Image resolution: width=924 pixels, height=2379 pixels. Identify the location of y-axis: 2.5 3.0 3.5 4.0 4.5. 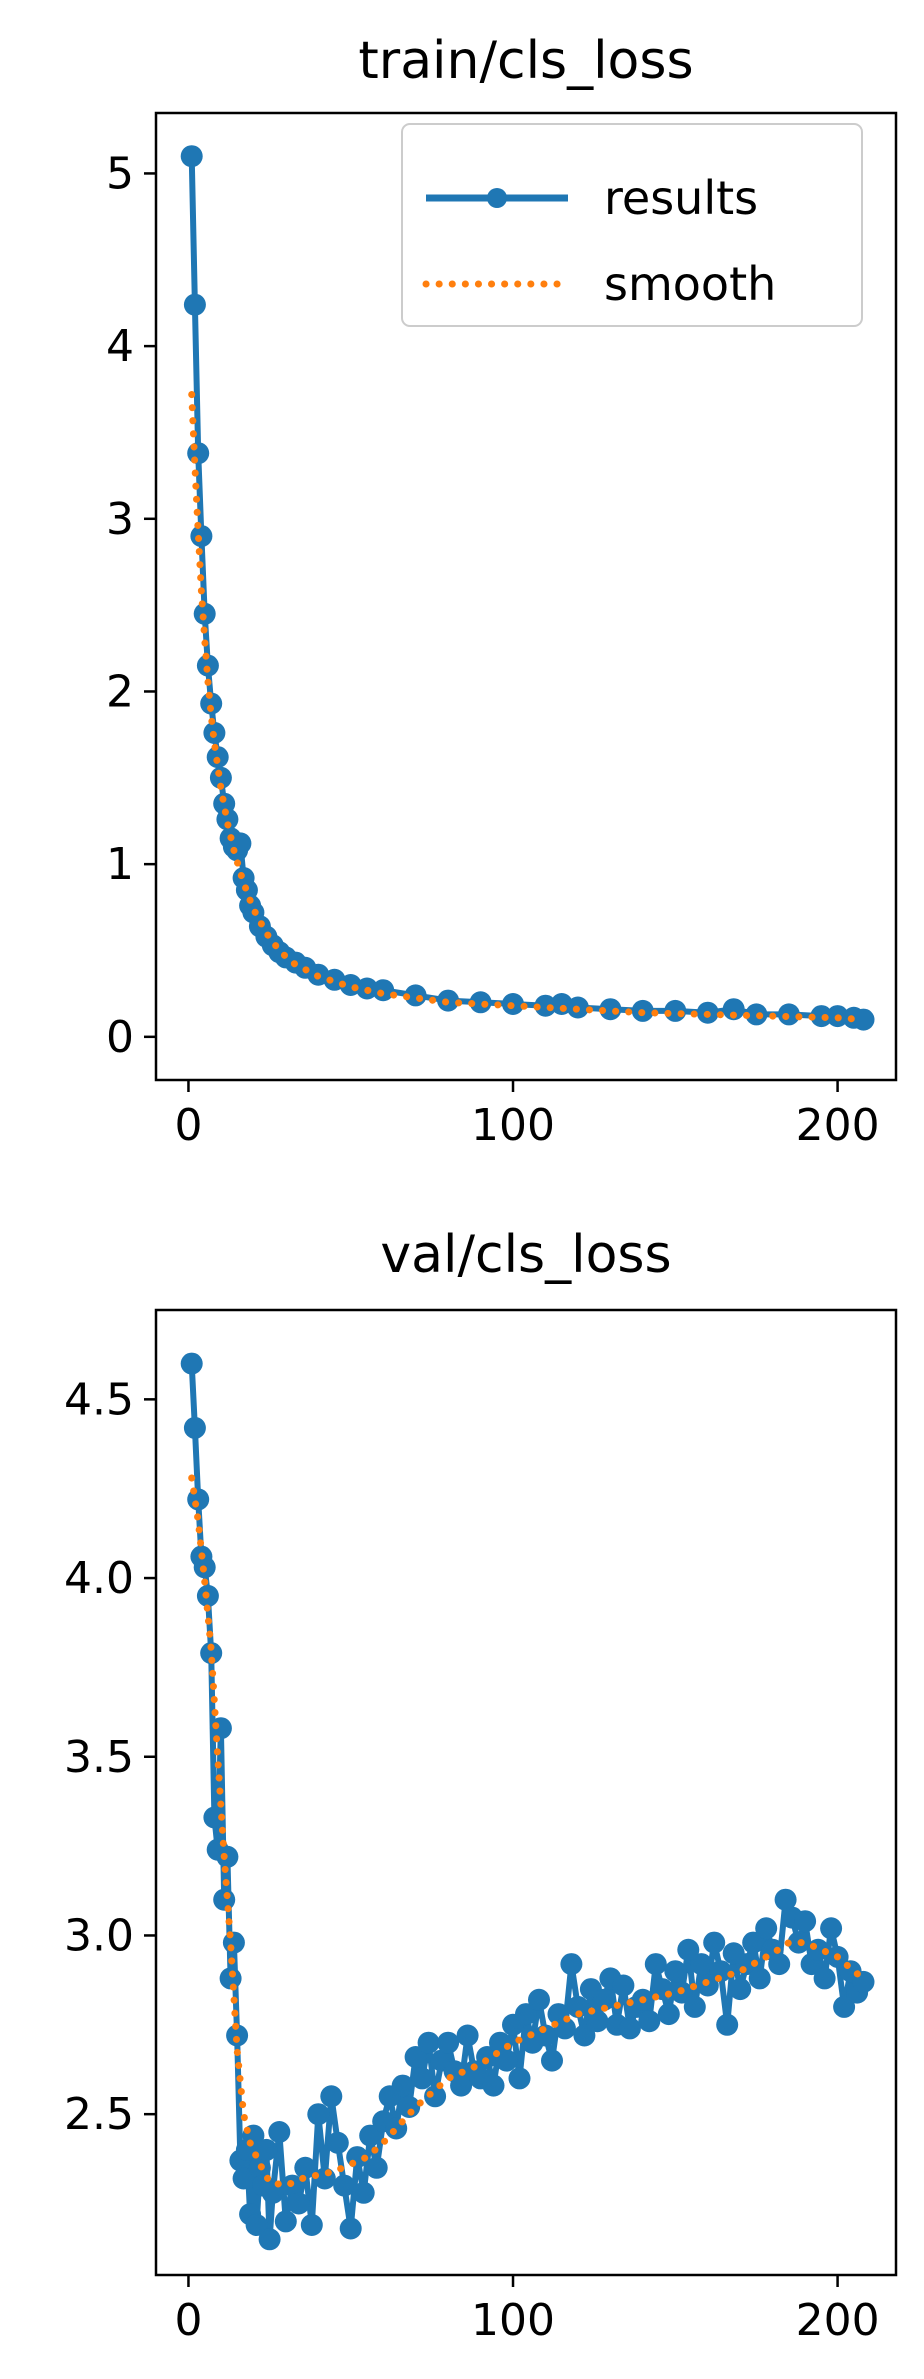
(110, 1757).